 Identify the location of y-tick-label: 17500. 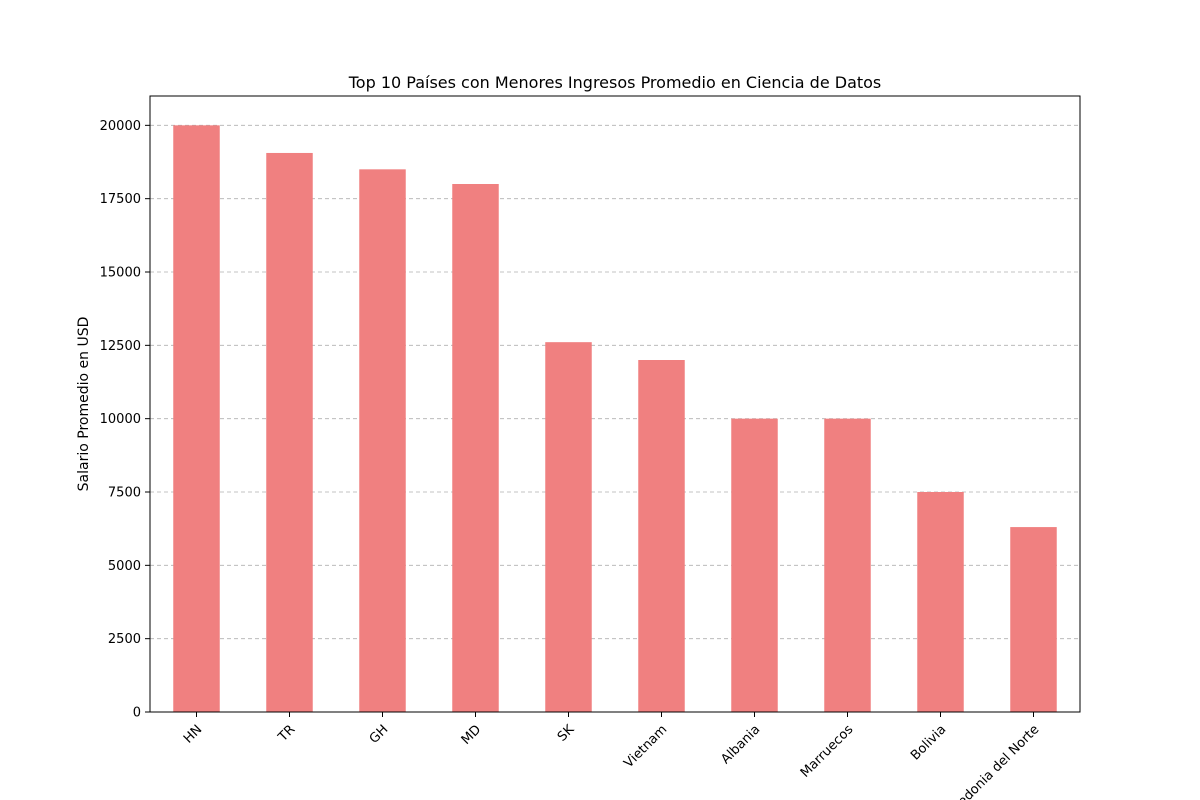
(120, 199).